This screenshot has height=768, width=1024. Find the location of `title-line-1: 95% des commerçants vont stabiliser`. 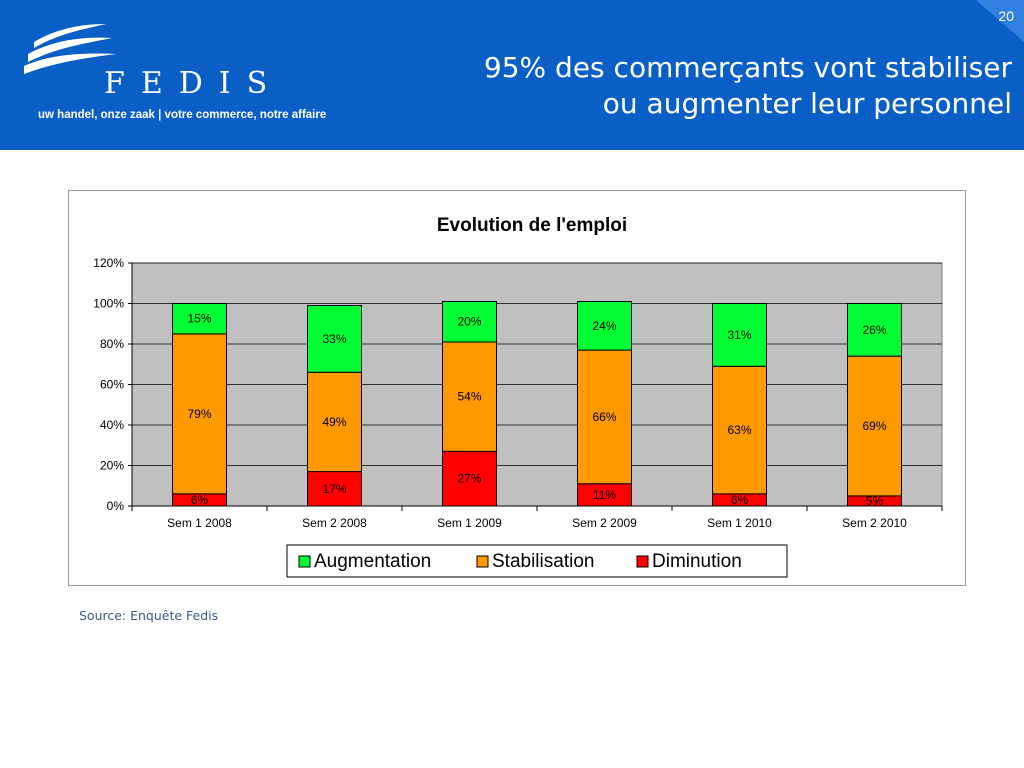

title-line-1: 95% des commerçants vont stabiliser is located at coordinates (747, 67).